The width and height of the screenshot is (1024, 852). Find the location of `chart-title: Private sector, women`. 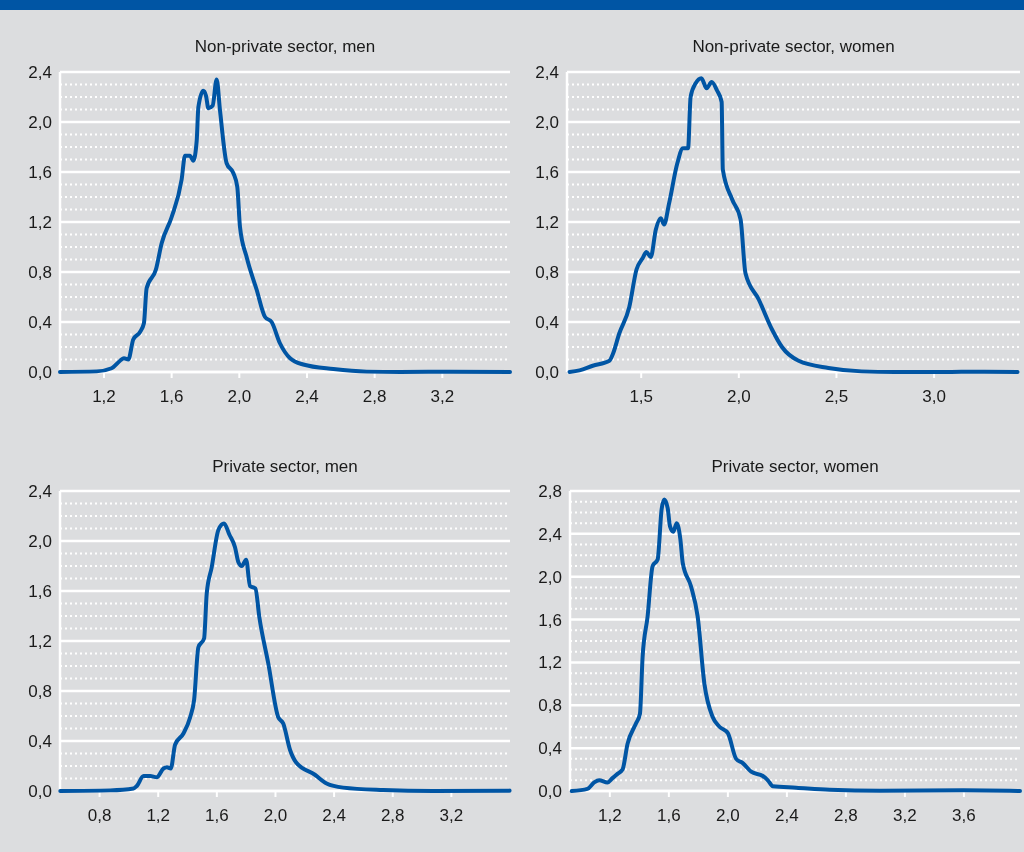

chart-title: Private sector, women is located at coordinates (795, 466).